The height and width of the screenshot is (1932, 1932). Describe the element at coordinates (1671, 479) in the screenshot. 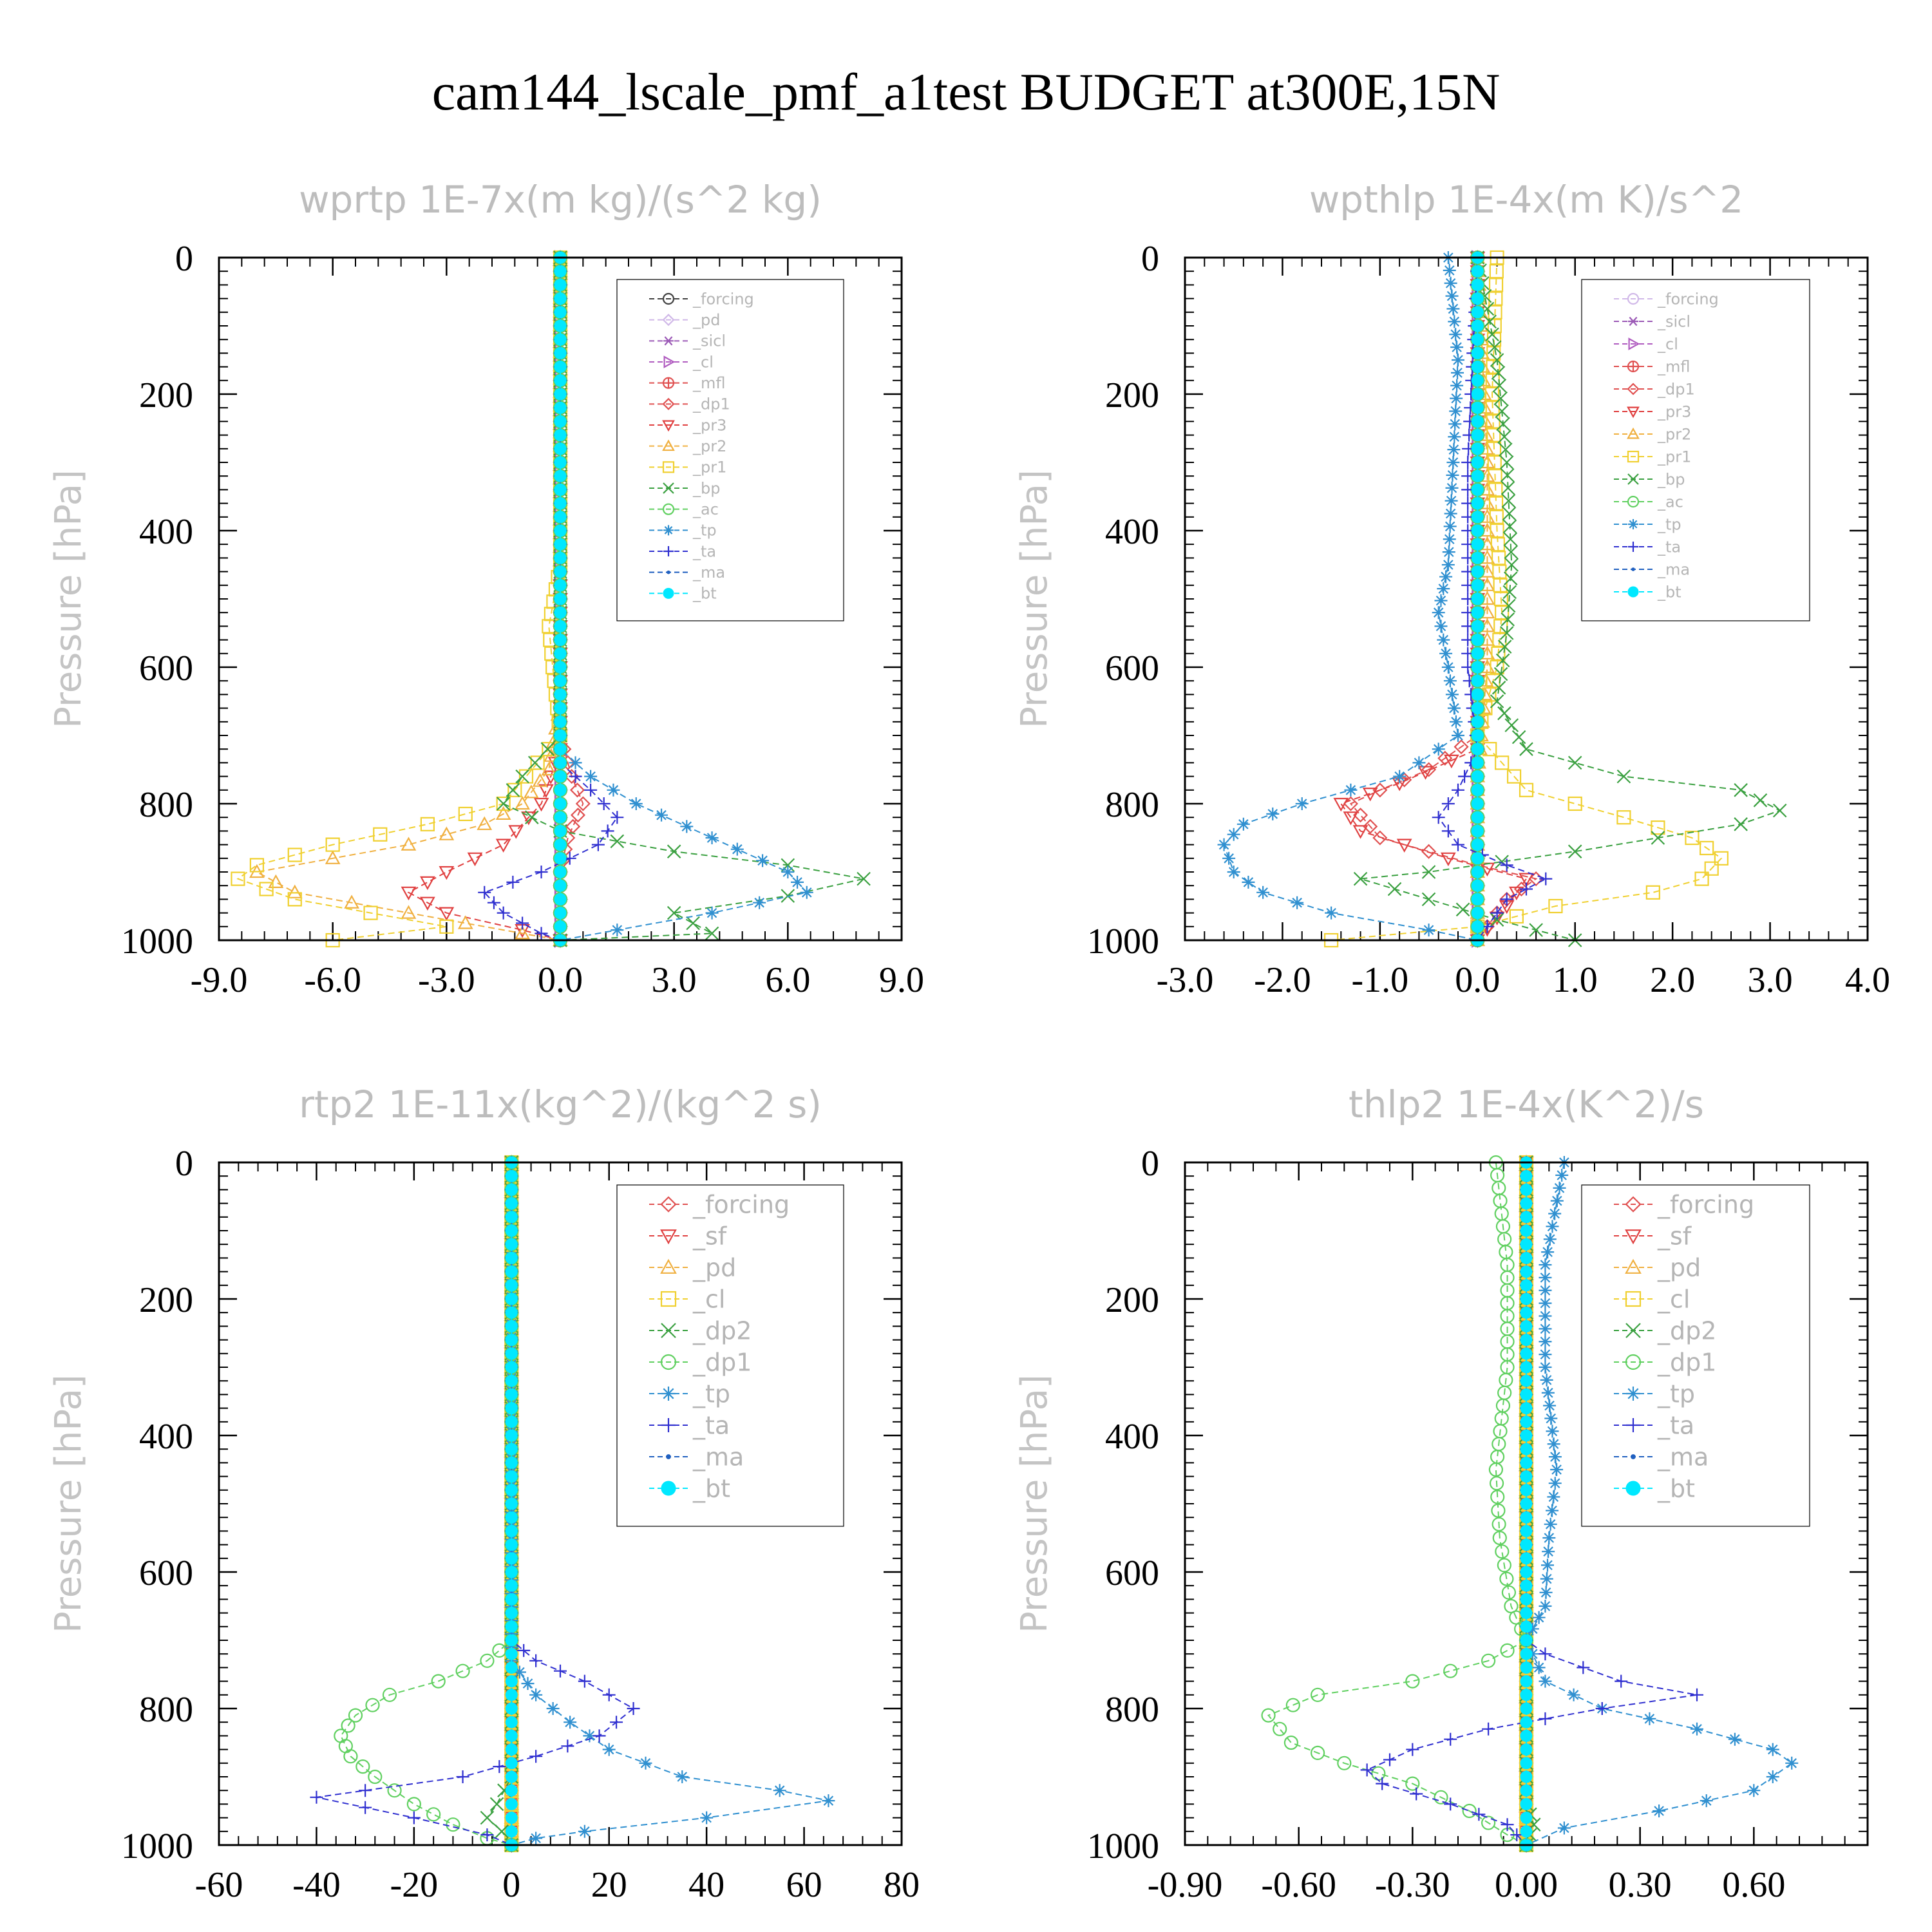

I see `legend-label: _bp` at that location.